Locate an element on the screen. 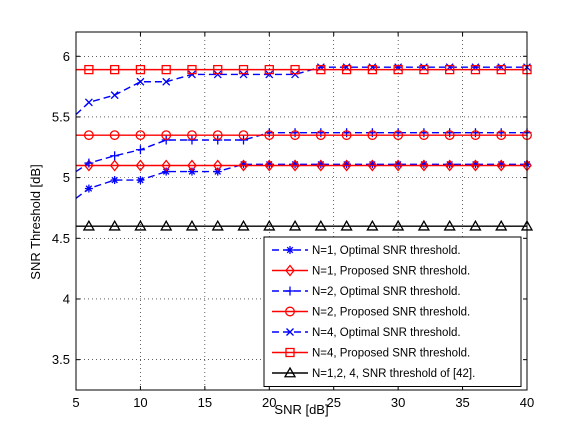 The width and height of the screenshot is (581, 429). y-tick-label: 5 is located at coordinates (66, 177).